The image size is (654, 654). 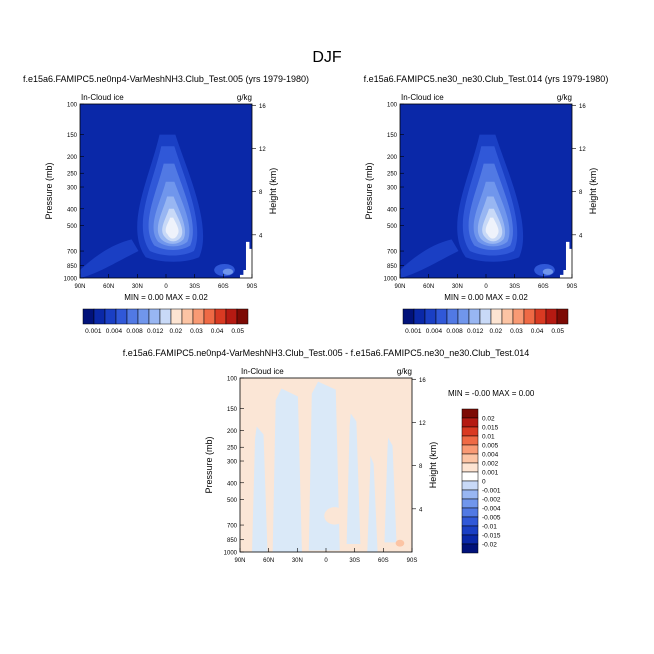 I want to click on y-tick-label: 300, so click(x=392, y=189).